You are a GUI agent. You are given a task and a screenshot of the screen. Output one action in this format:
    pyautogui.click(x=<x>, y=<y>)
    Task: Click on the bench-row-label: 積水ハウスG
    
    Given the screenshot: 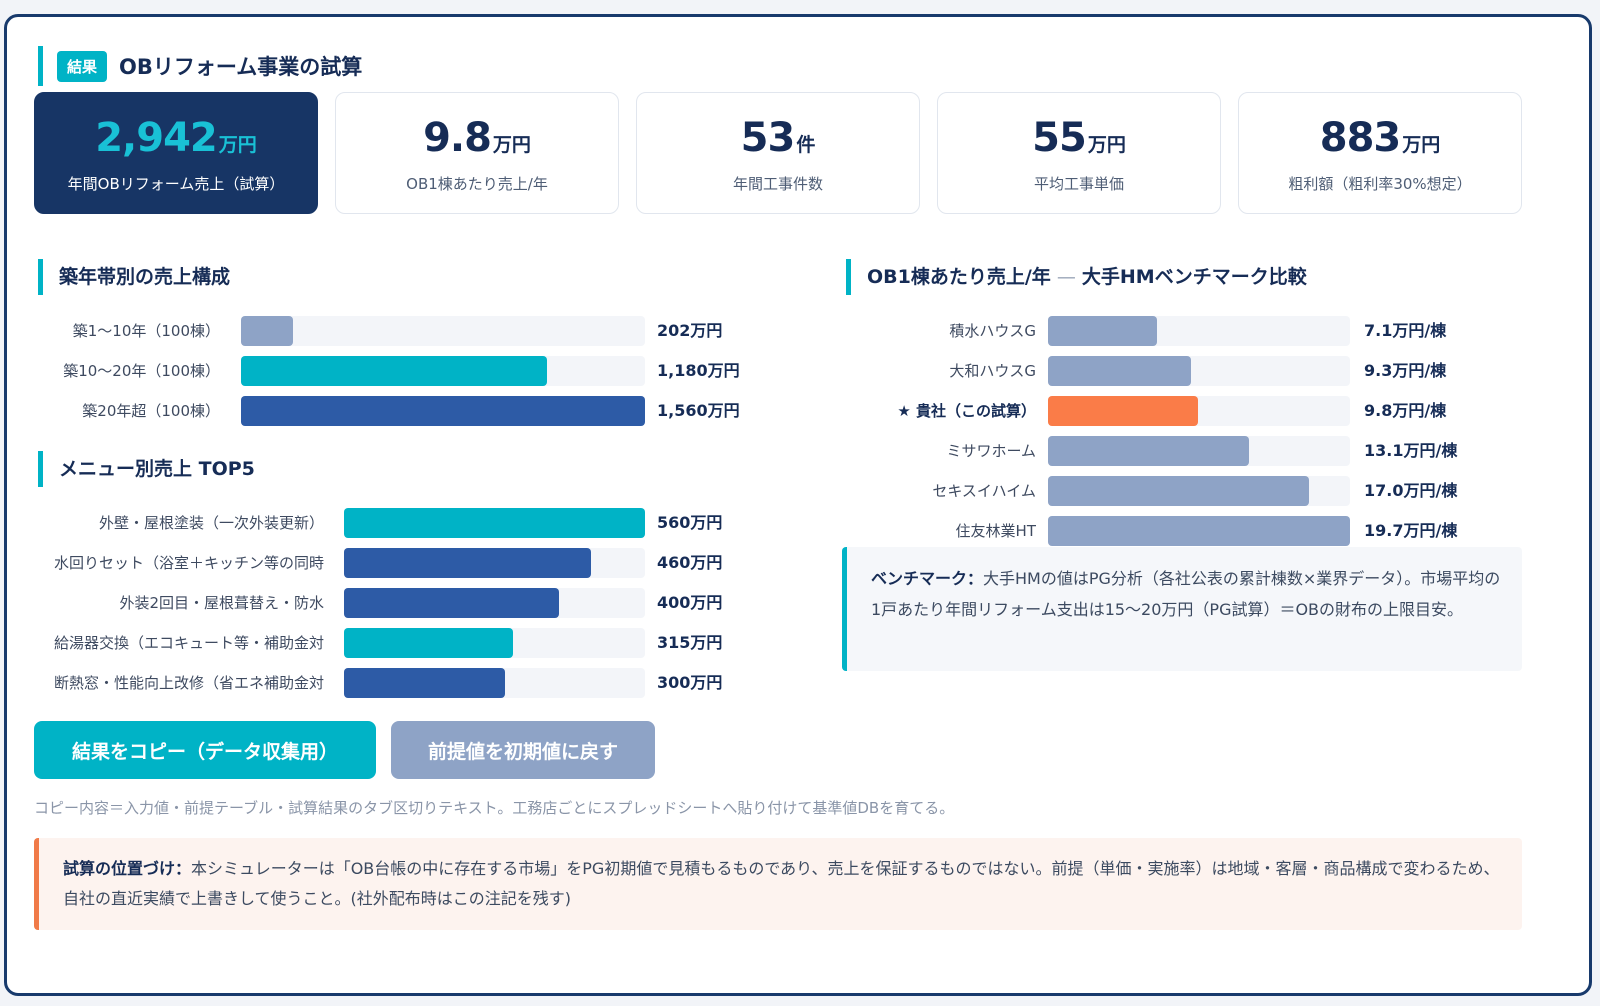 What is the action you would take?
    pyautogui.click(x=992, y=331)
    